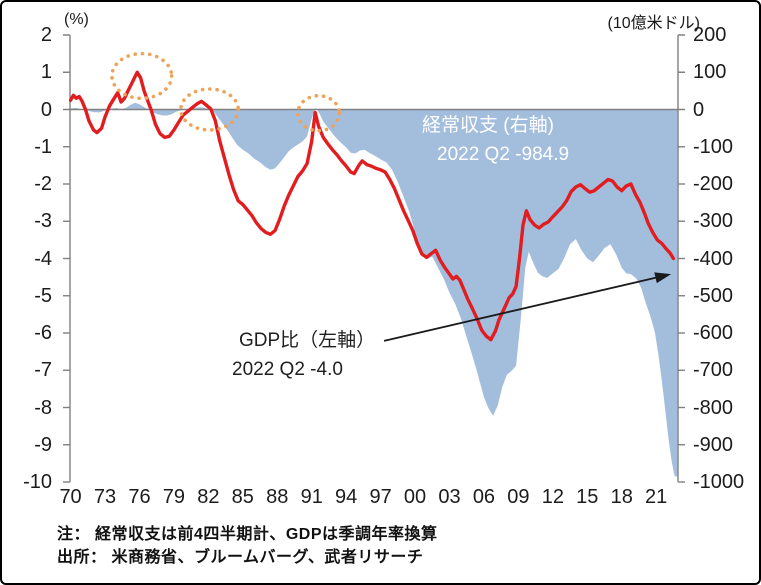 The width and height of the screenshot is (761, 585). I want to click on annotation-arrow-shaft, so click(522, 308).